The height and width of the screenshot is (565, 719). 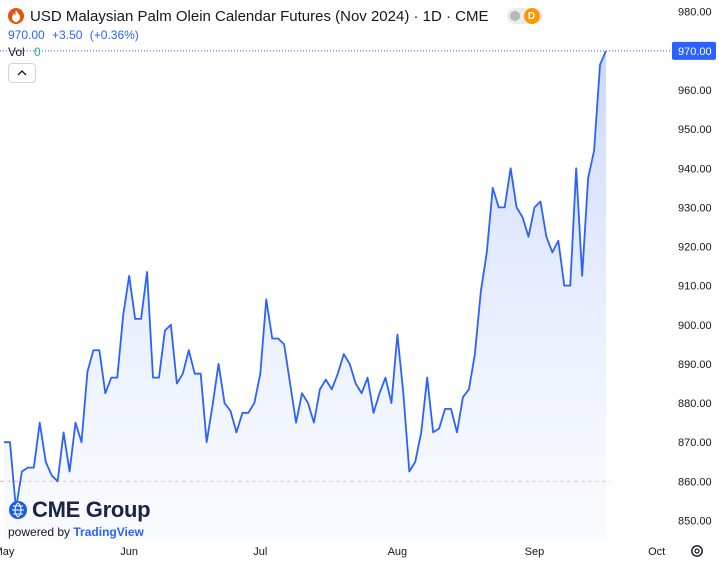 I want to click on price-tick-label: 950.00, so click(x=695, y=130).